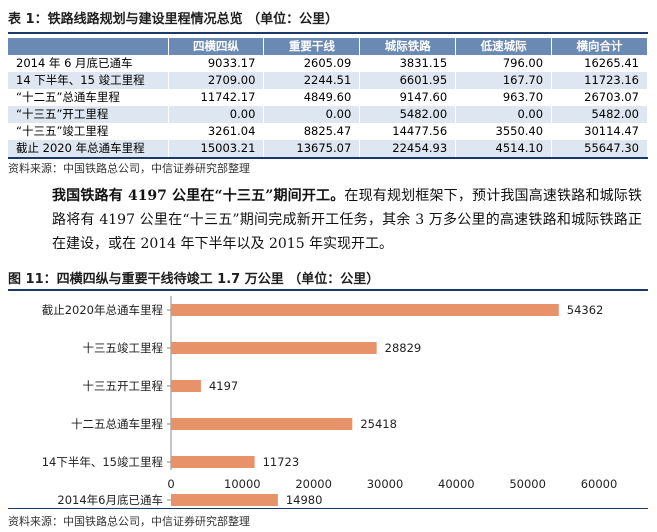  I want to click on x-tick-label: 30000, so click(385, 484).